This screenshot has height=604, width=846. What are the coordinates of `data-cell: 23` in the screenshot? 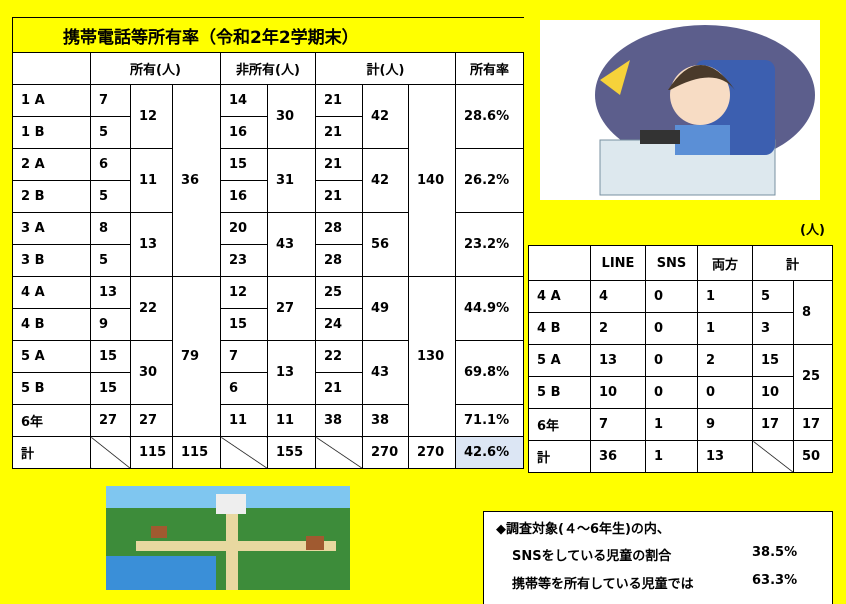 It's located at (244, 260).